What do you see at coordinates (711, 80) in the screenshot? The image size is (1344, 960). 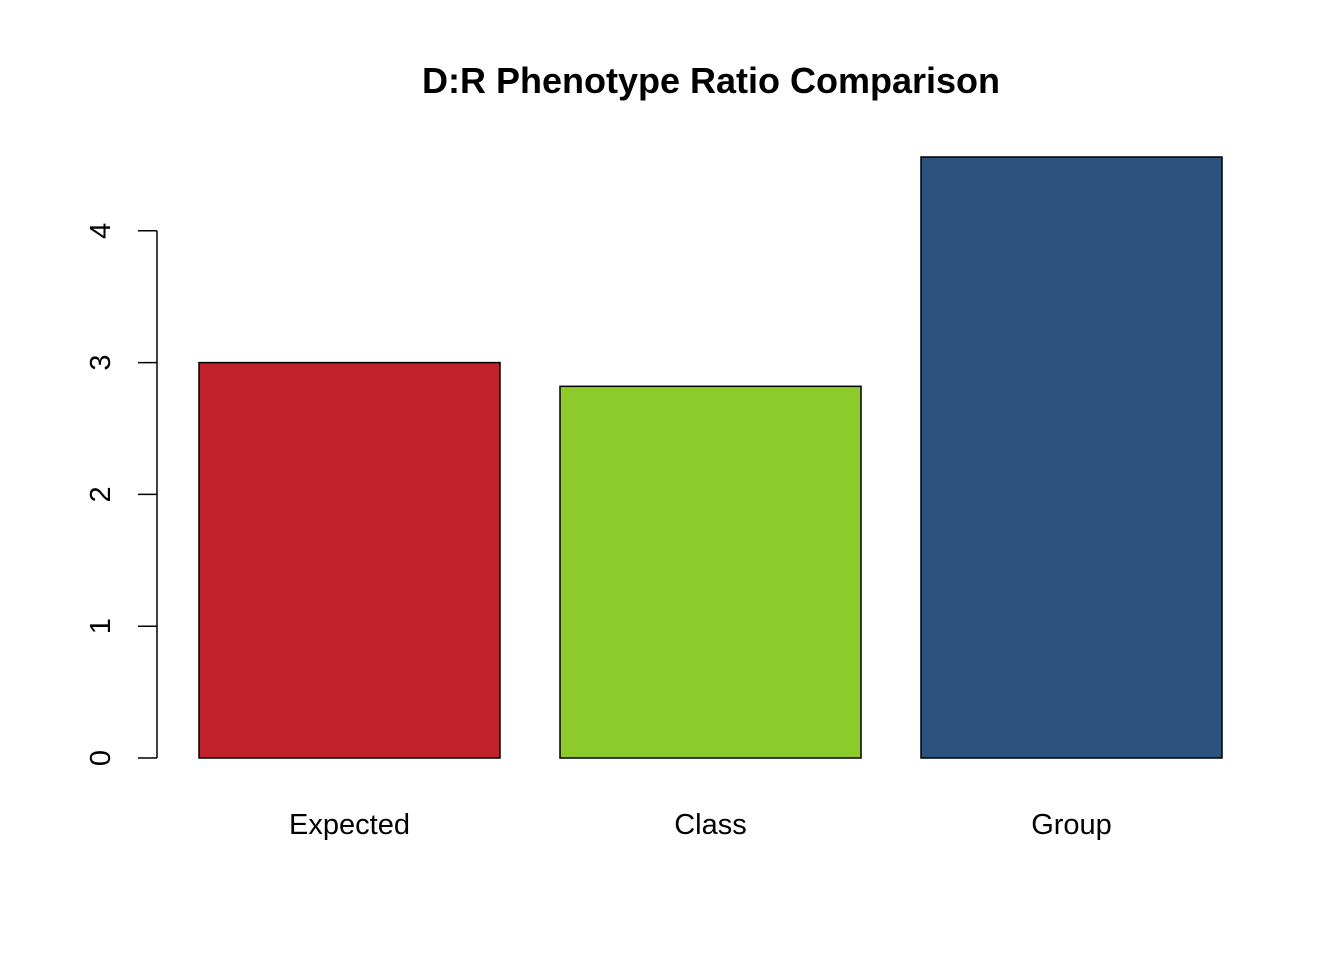 I see `chart-title: D:R Phenotype Ratio Comparison` at bounding box center [711, 80].